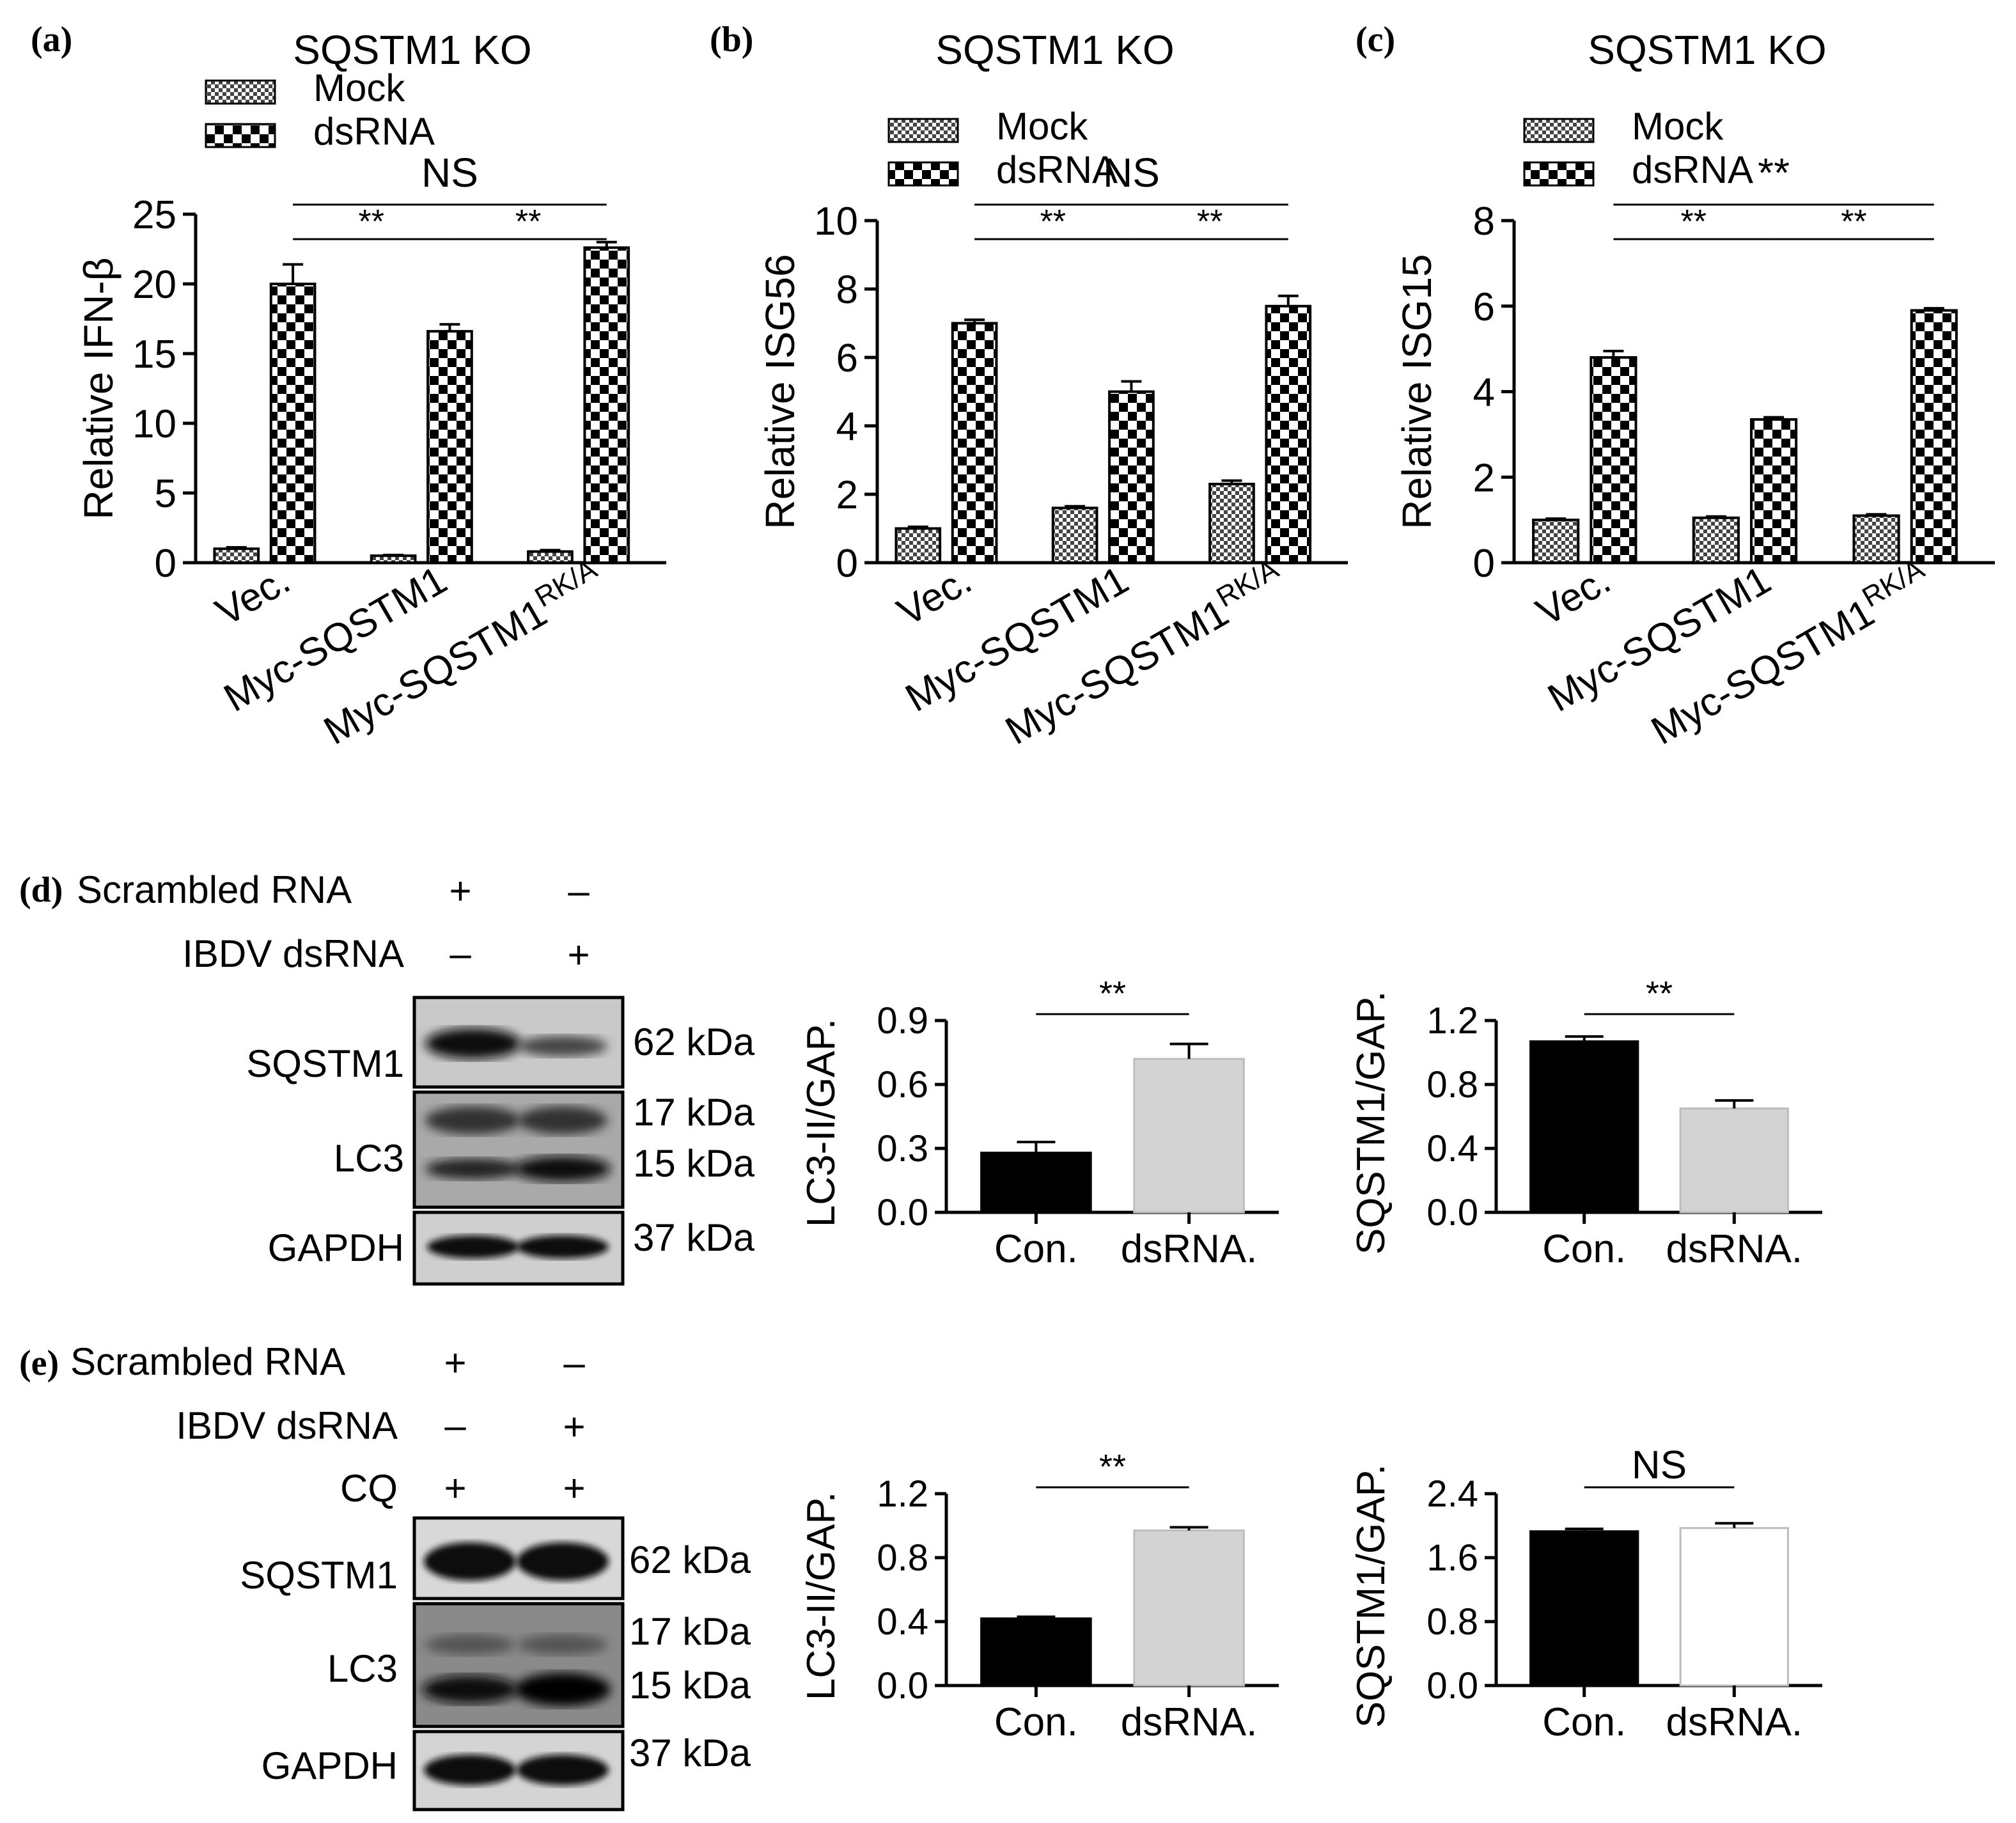 Image resolution: width=2016 pixels, height=1823 pixels. I want to click on y-tick-label: 1.2, so click(903, 1494).